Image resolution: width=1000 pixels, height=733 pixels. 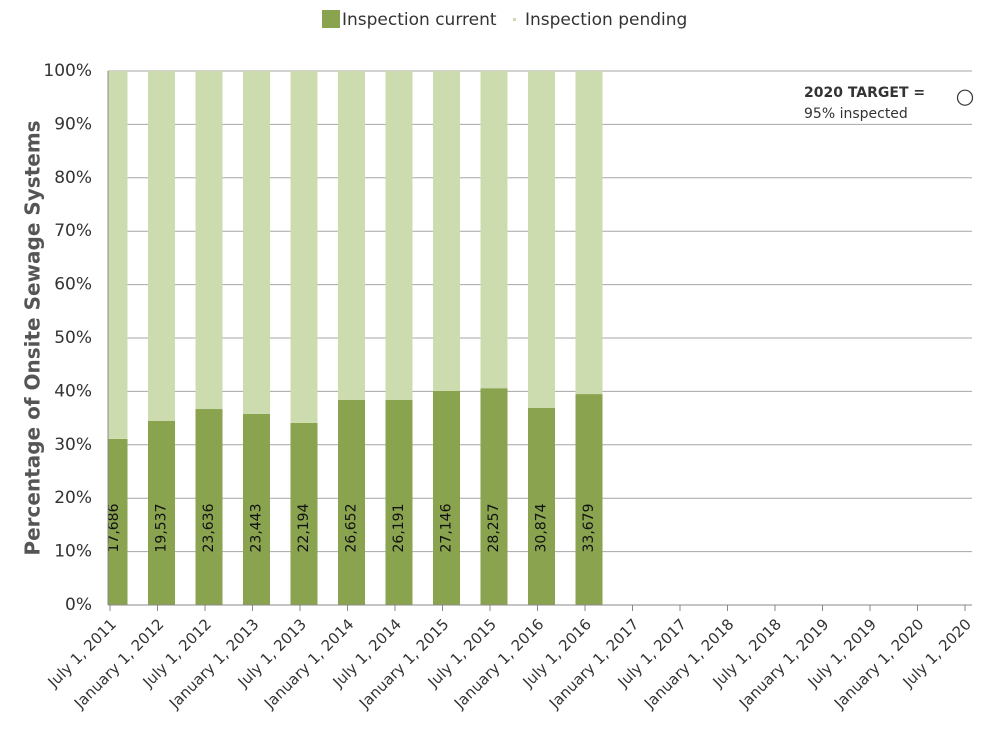 What do you see at coordinates (67, 71) in the screenshot?
I see `y-tick-label: 100%` at bounding box center [67, 71].